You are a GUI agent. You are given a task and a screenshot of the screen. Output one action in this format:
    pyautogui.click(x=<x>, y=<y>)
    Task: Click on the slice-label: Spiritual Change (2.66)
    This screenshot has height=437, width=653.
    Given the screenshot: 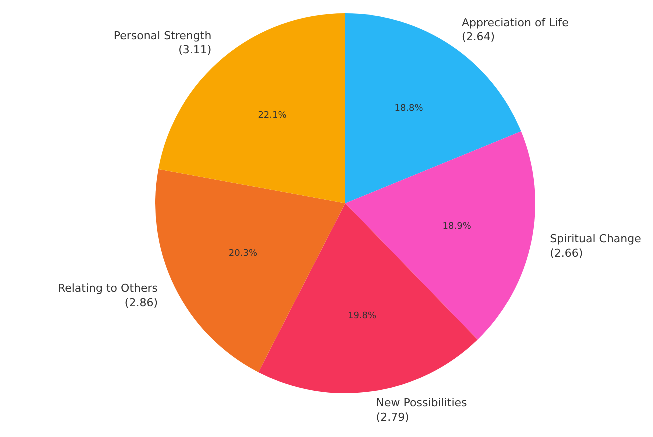 What is the action you would take?
    pyautogui.click(x=596, y=246)
    